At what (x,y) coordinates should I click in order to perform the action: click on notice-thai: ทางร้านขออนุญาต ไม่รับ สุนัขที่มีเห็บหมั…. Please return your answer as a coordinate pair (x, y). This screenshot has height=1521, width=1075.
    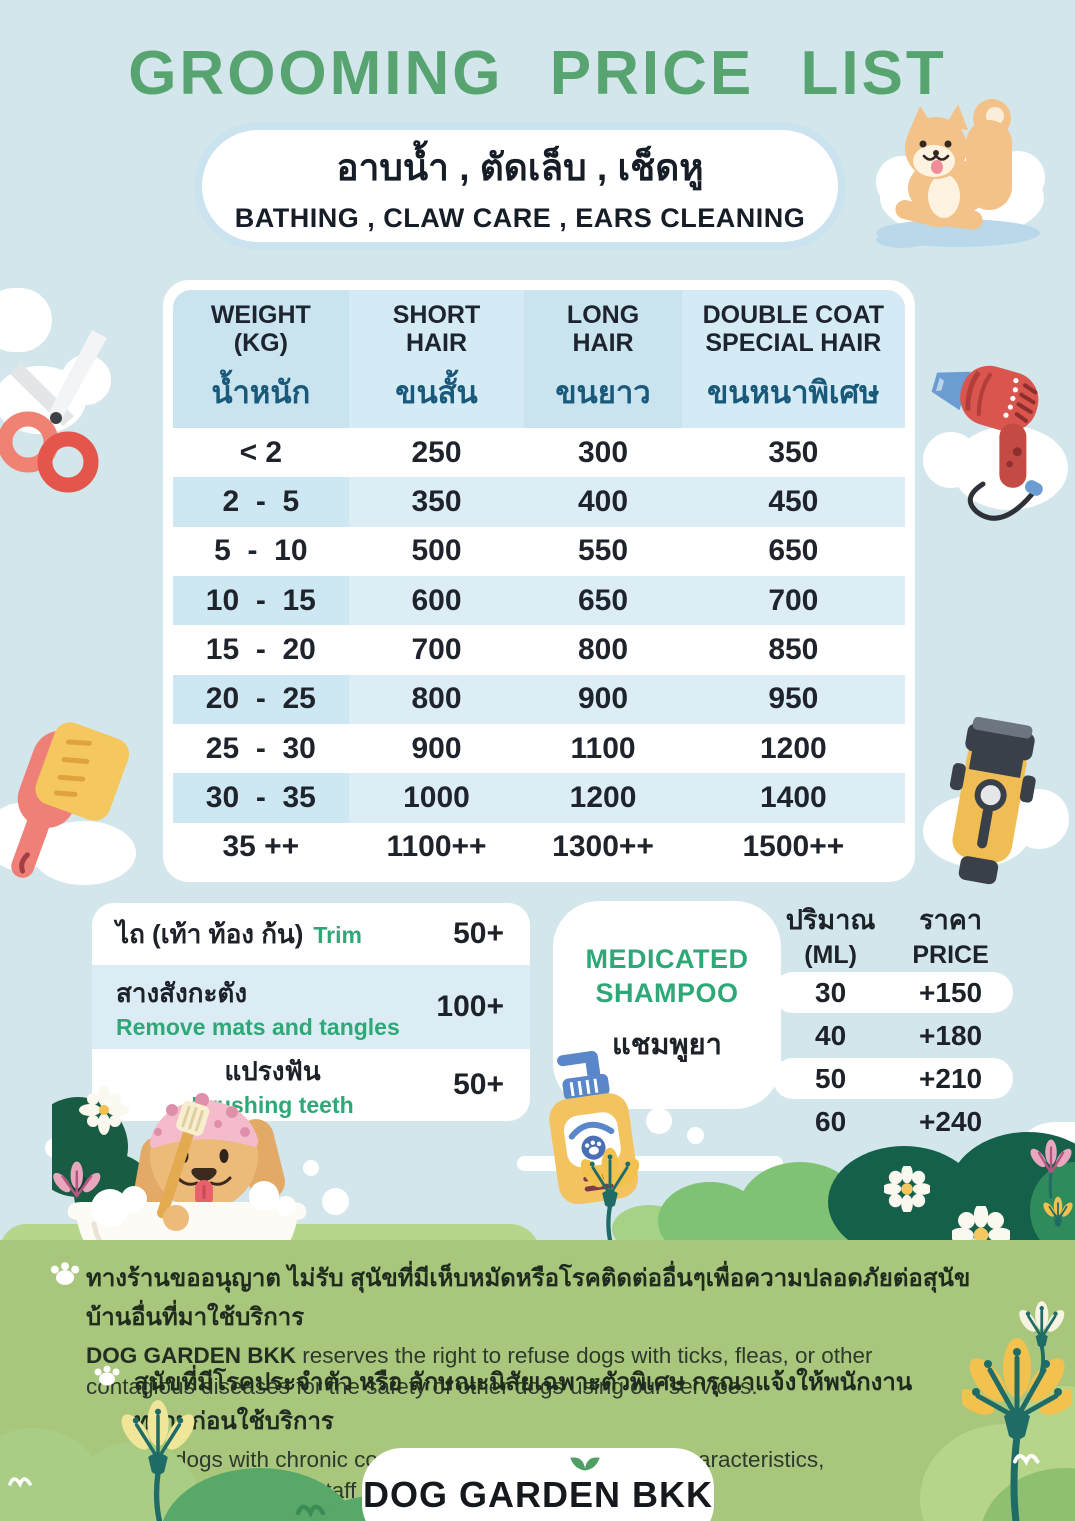
    Looking at the image, I should click on (528, 1298).